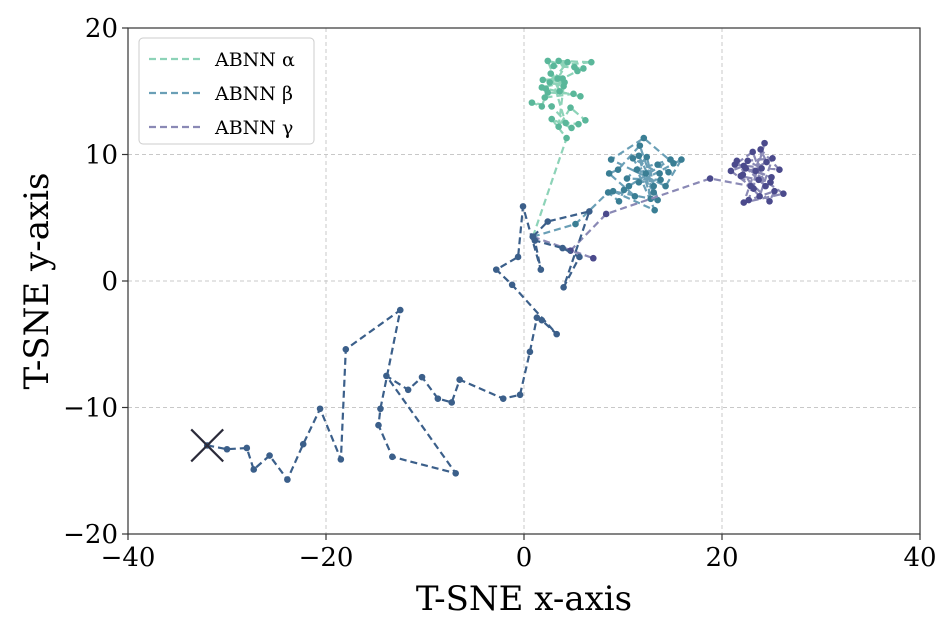 The image size is (952, 634). What do you see at coordinates (253, 94) in the screenshot?
I see `legend-label: ABNN β` at bounding box center [253, 94].